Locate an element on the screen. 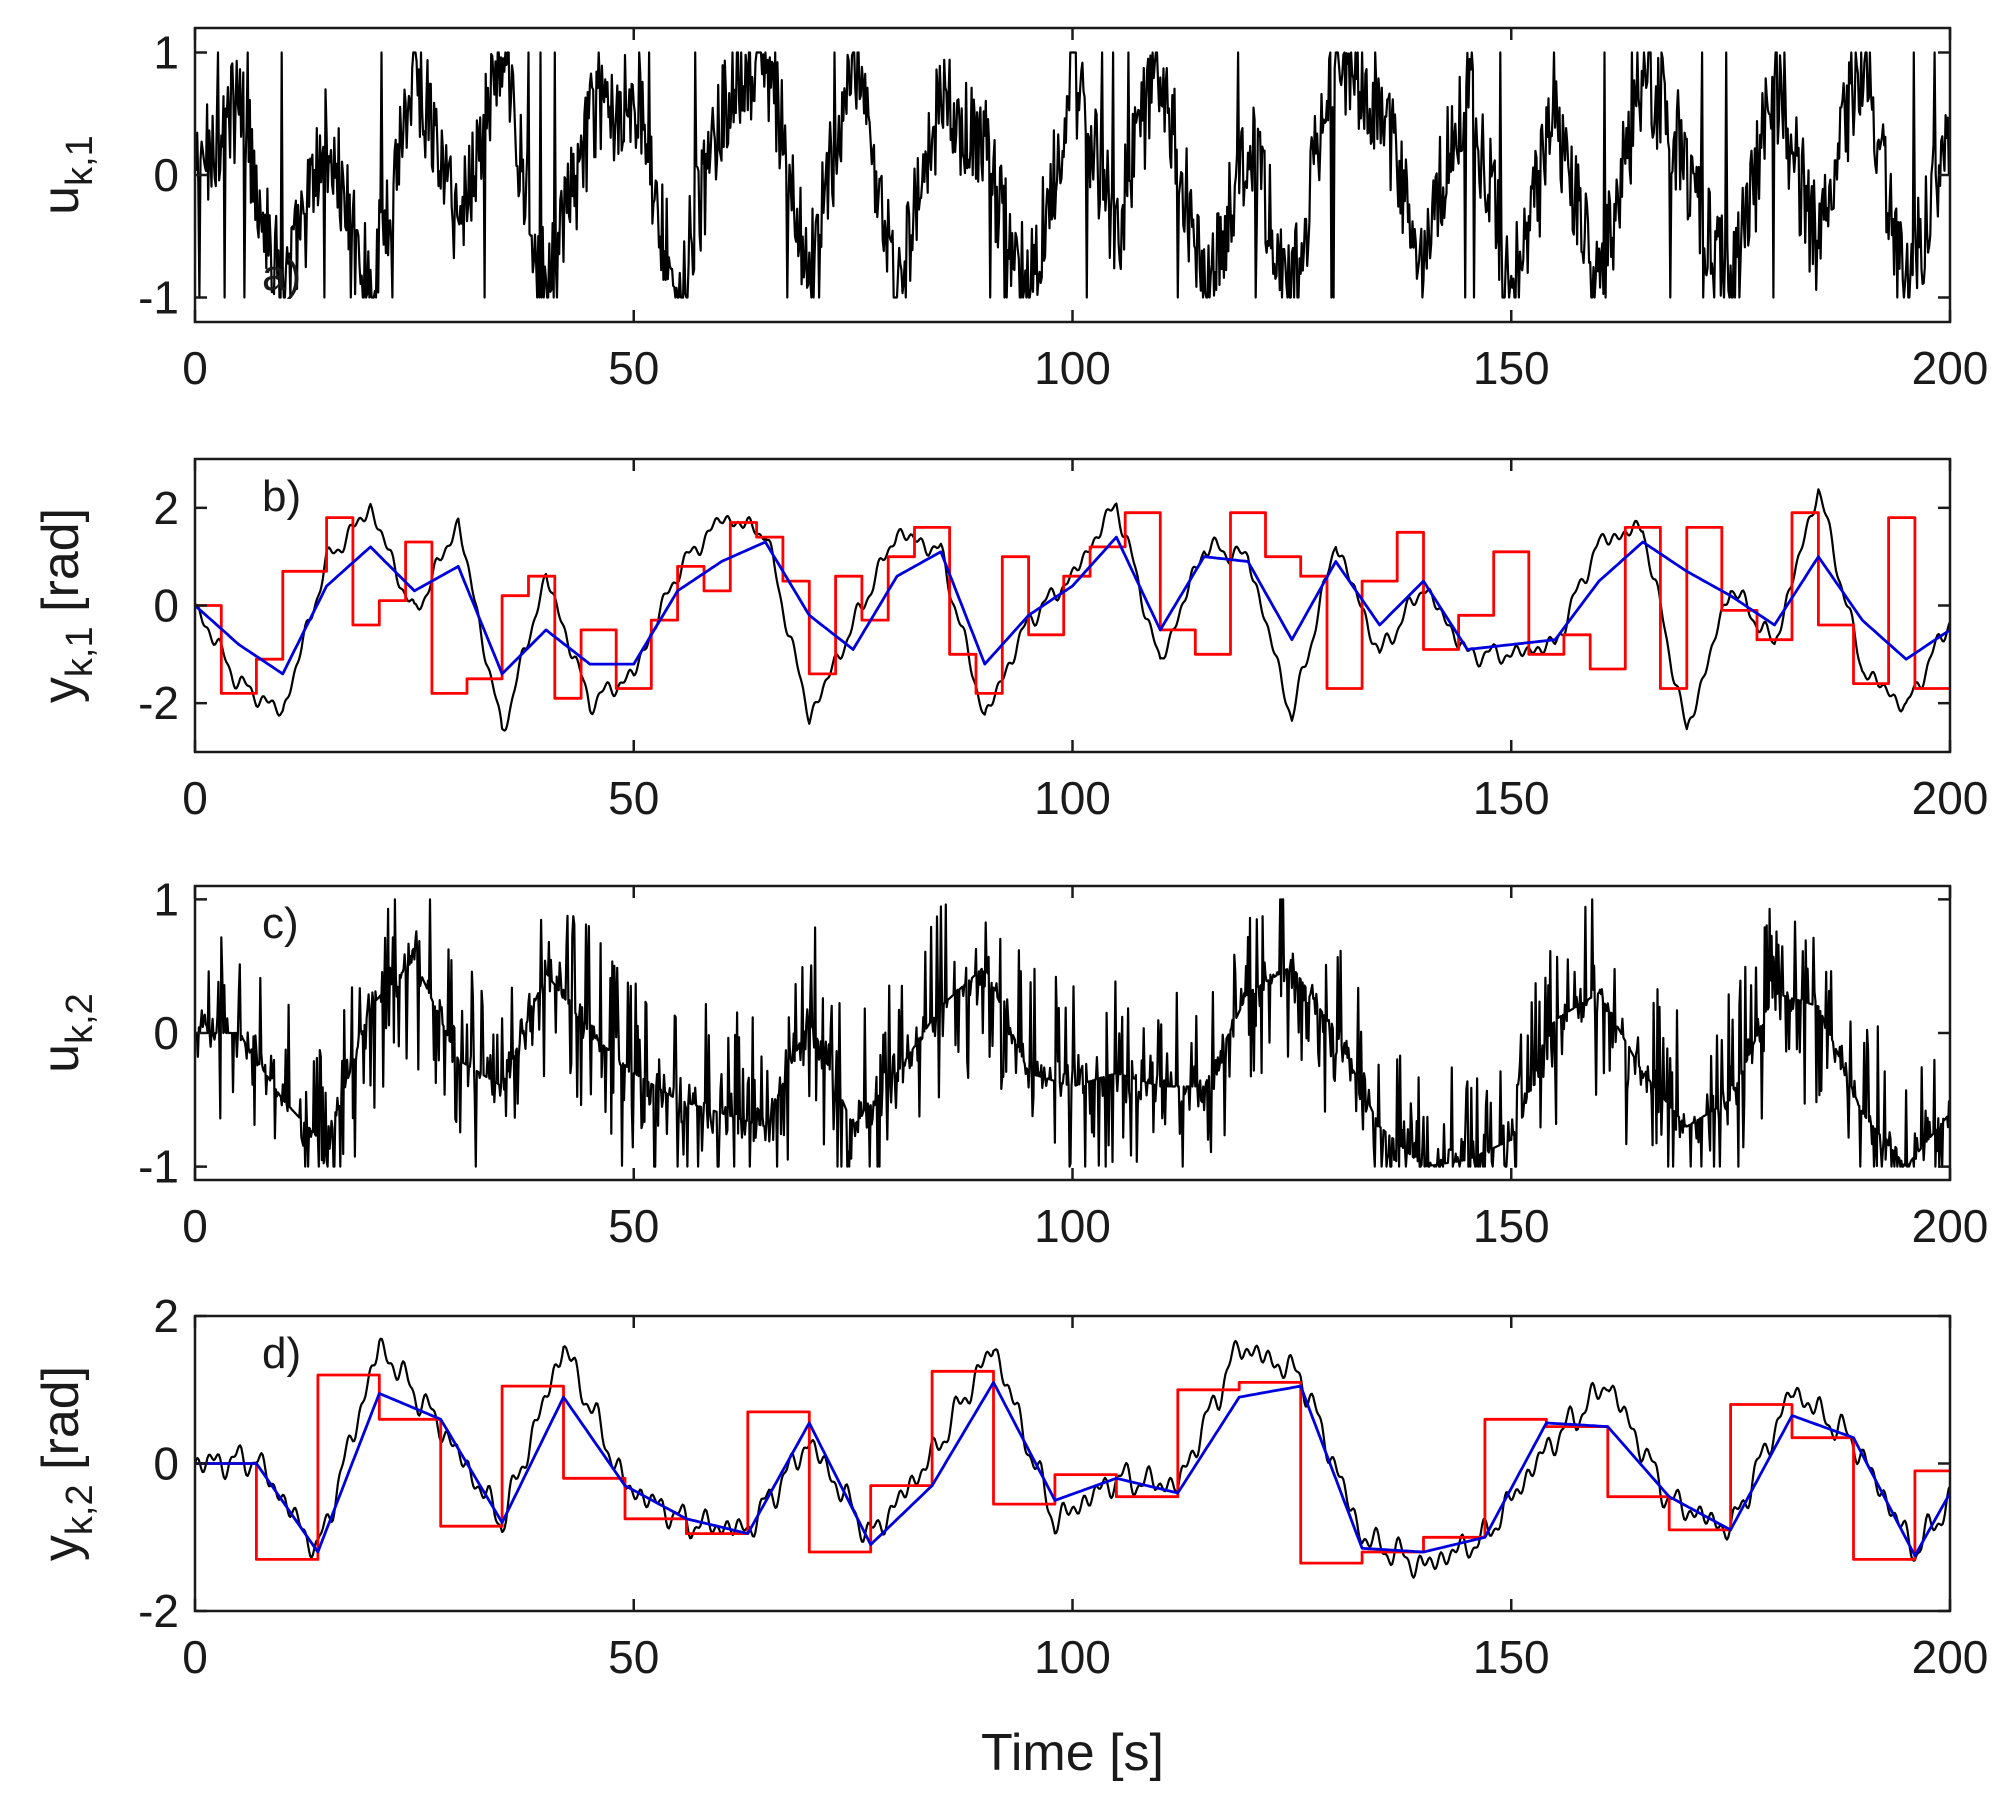 The width and height of the screenshot is (2010, 1803). panel-d-xtick-label-3: 150 is located at coordinates (1511, 1657).